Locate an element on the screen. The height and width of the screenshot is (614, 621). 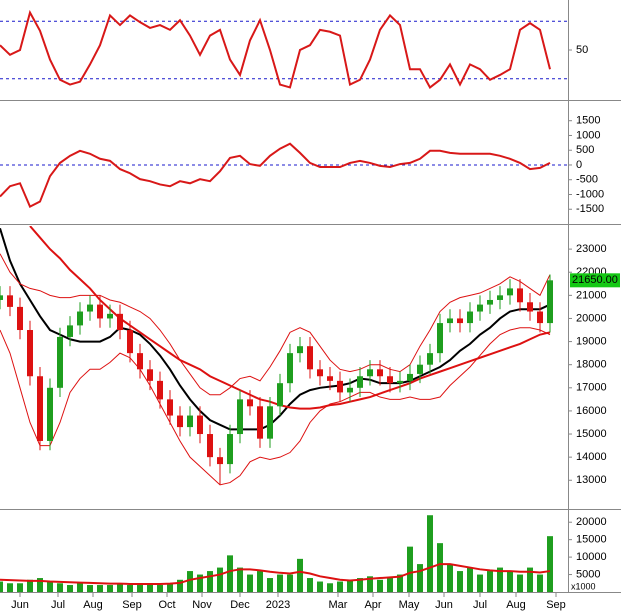
x-tick-label: Nov is located at coordinates (202, 605).